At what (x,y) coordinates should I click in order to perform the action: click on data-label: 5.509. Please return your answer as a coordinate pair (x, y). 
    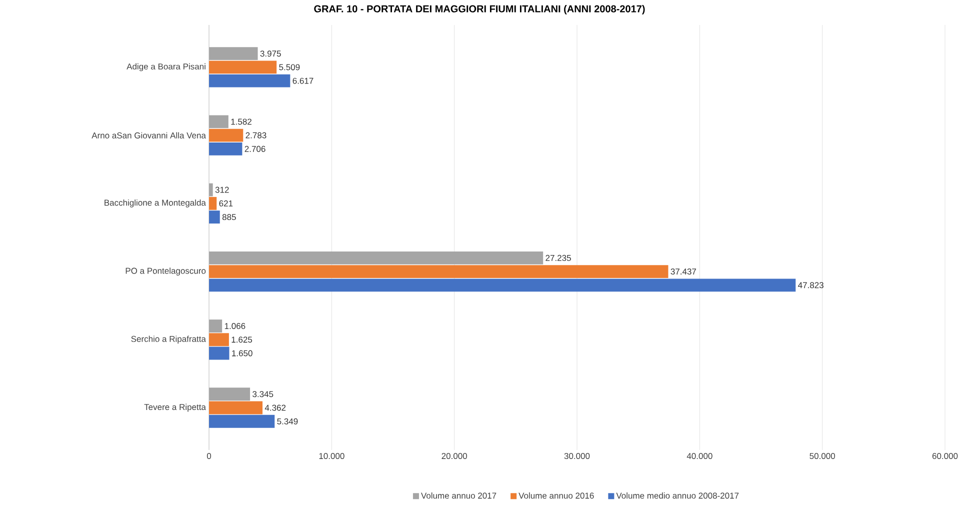
    Looking at the image, I should click on (289, 67).